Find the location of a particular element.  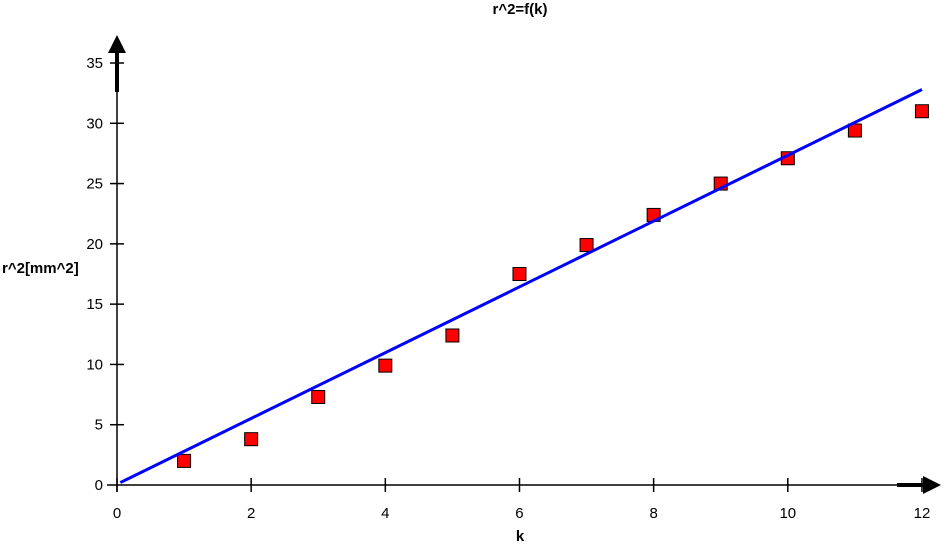

y-tick-label: 5 is located at coordinates (99, 425).